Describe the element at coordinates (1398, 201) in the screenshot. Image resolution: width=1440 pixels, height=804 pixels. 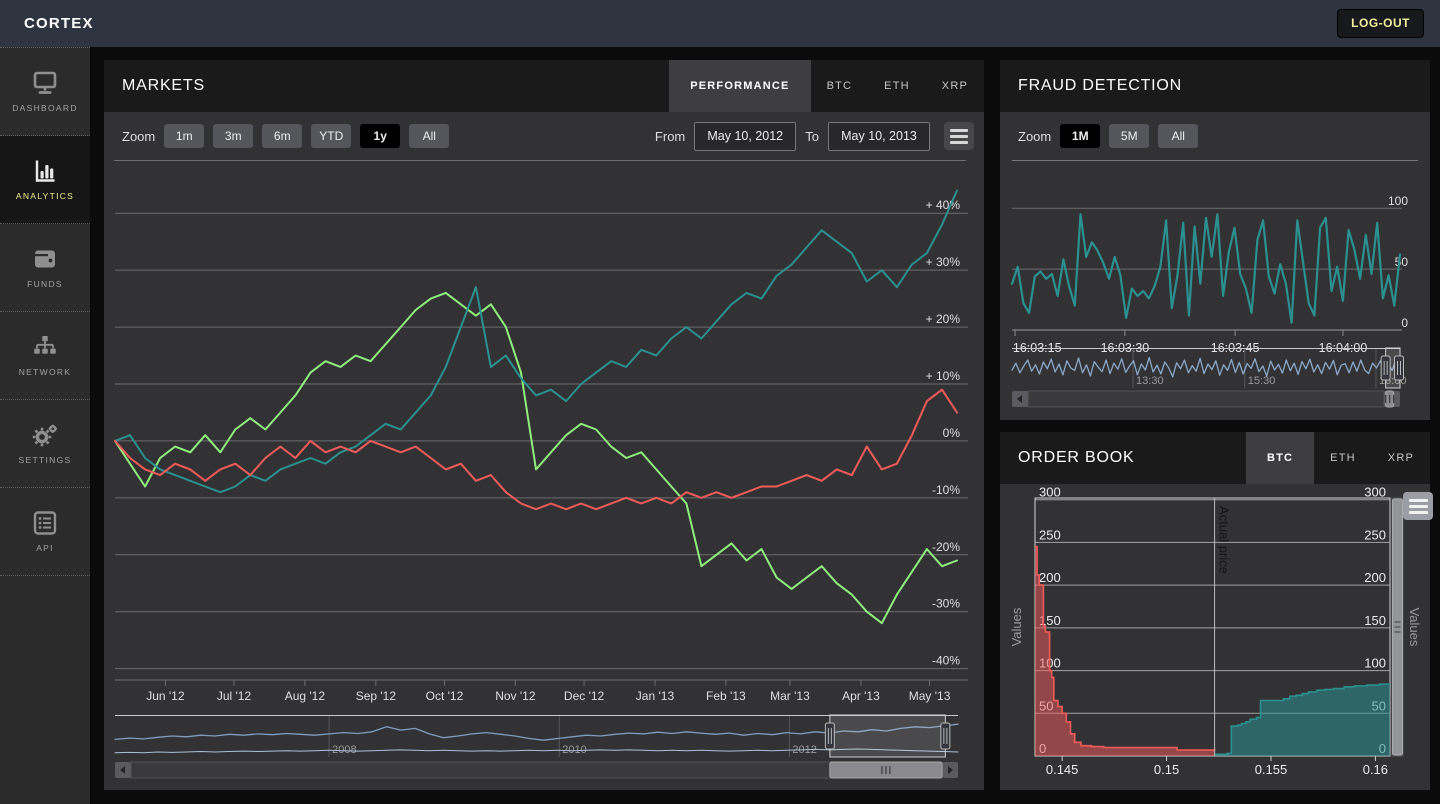
I see `svg-text: 100` at that location.